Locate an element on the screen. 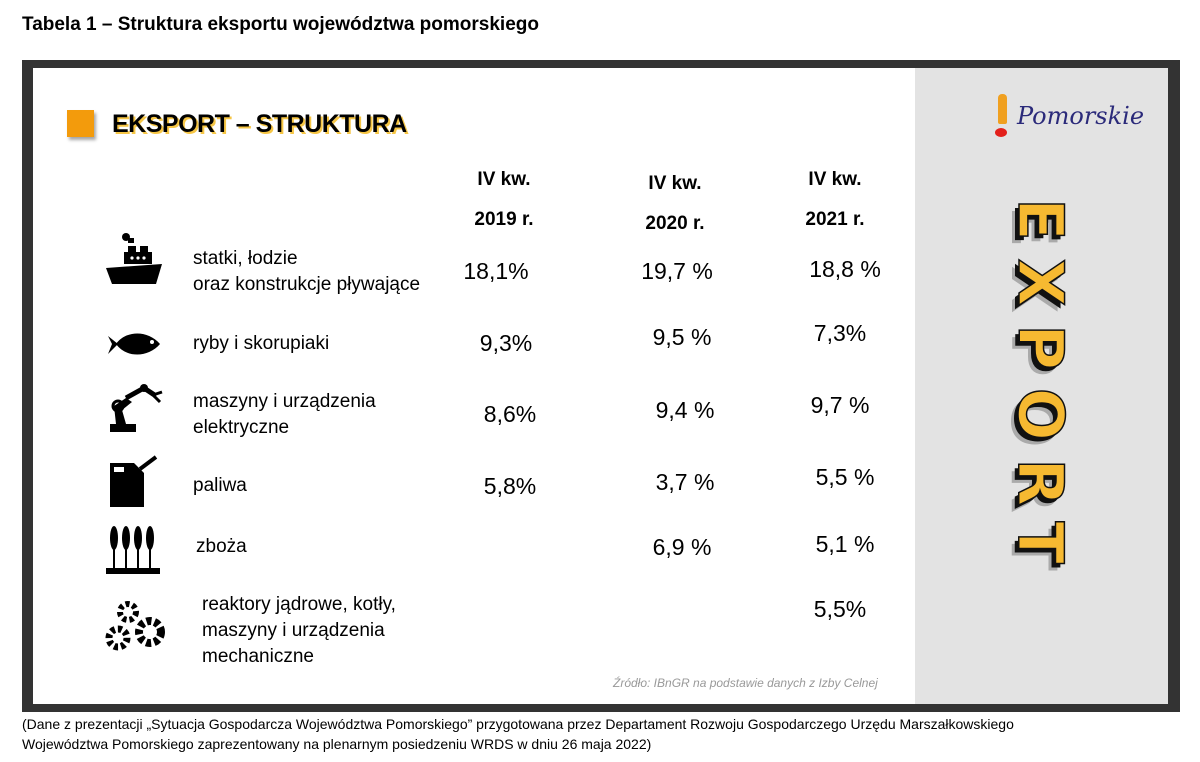 This screenshot has height=762, width=1200. slide-heading: EKSPORT – STRUKTURA is located at coordinates (259, 124).